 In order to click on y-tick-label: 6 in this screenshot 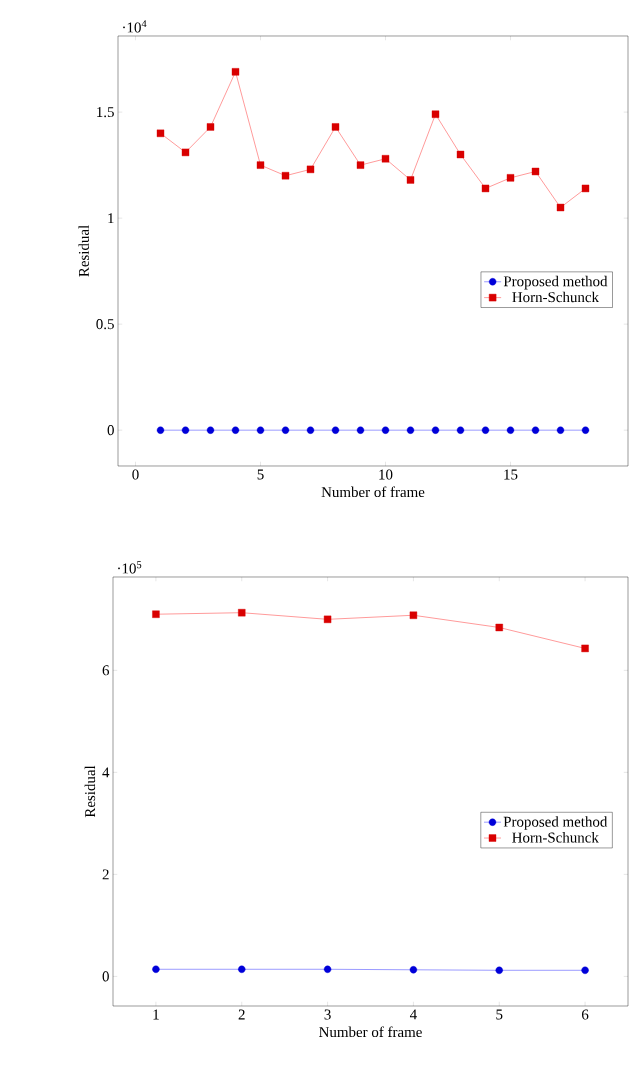, I will do `click(106, 670)`.